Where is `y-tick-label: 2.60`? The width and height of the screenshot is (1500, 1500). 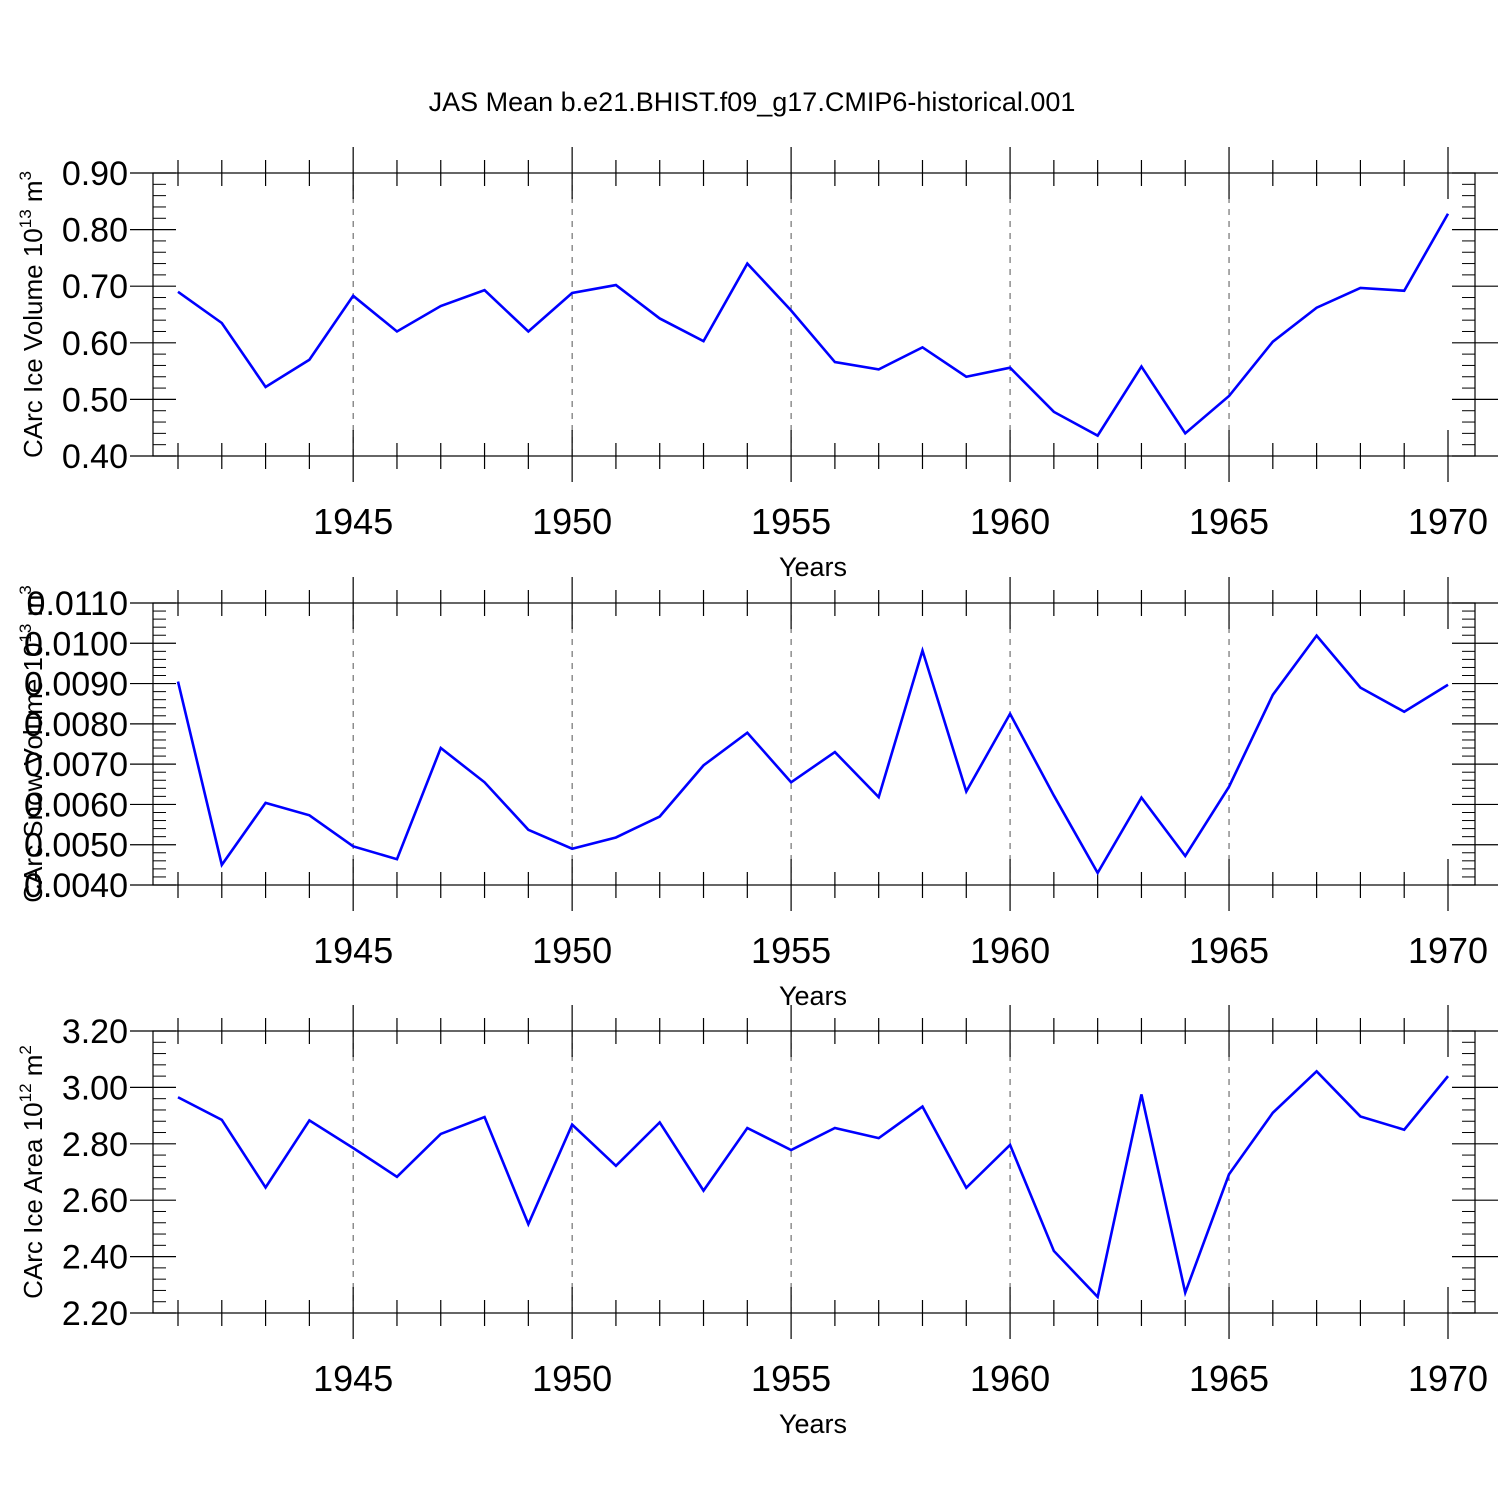
y-tick-label: 2.60 is located at coordinates (95, 1201).